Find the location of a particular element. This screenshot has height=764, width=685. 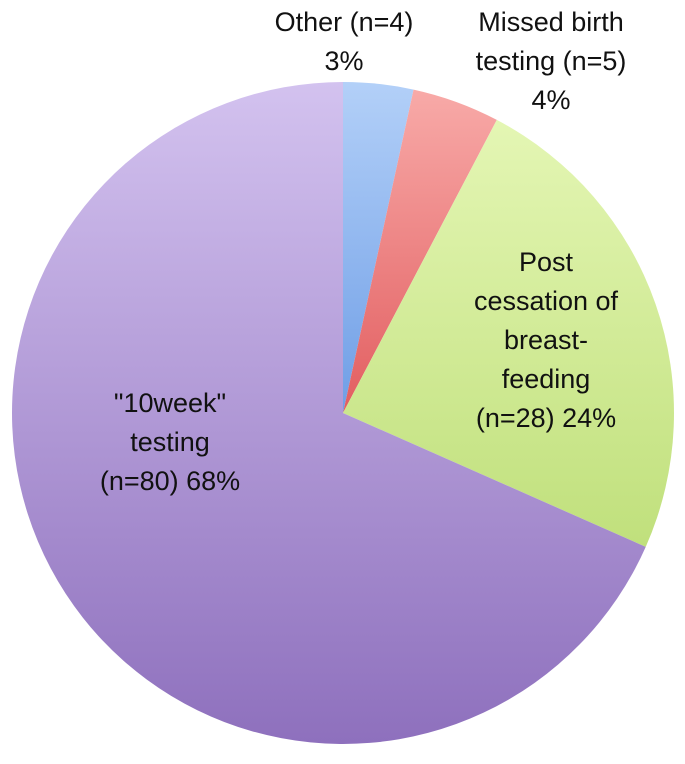

slice-label-line: testing (n=5) is located at coordinates (551, 61).